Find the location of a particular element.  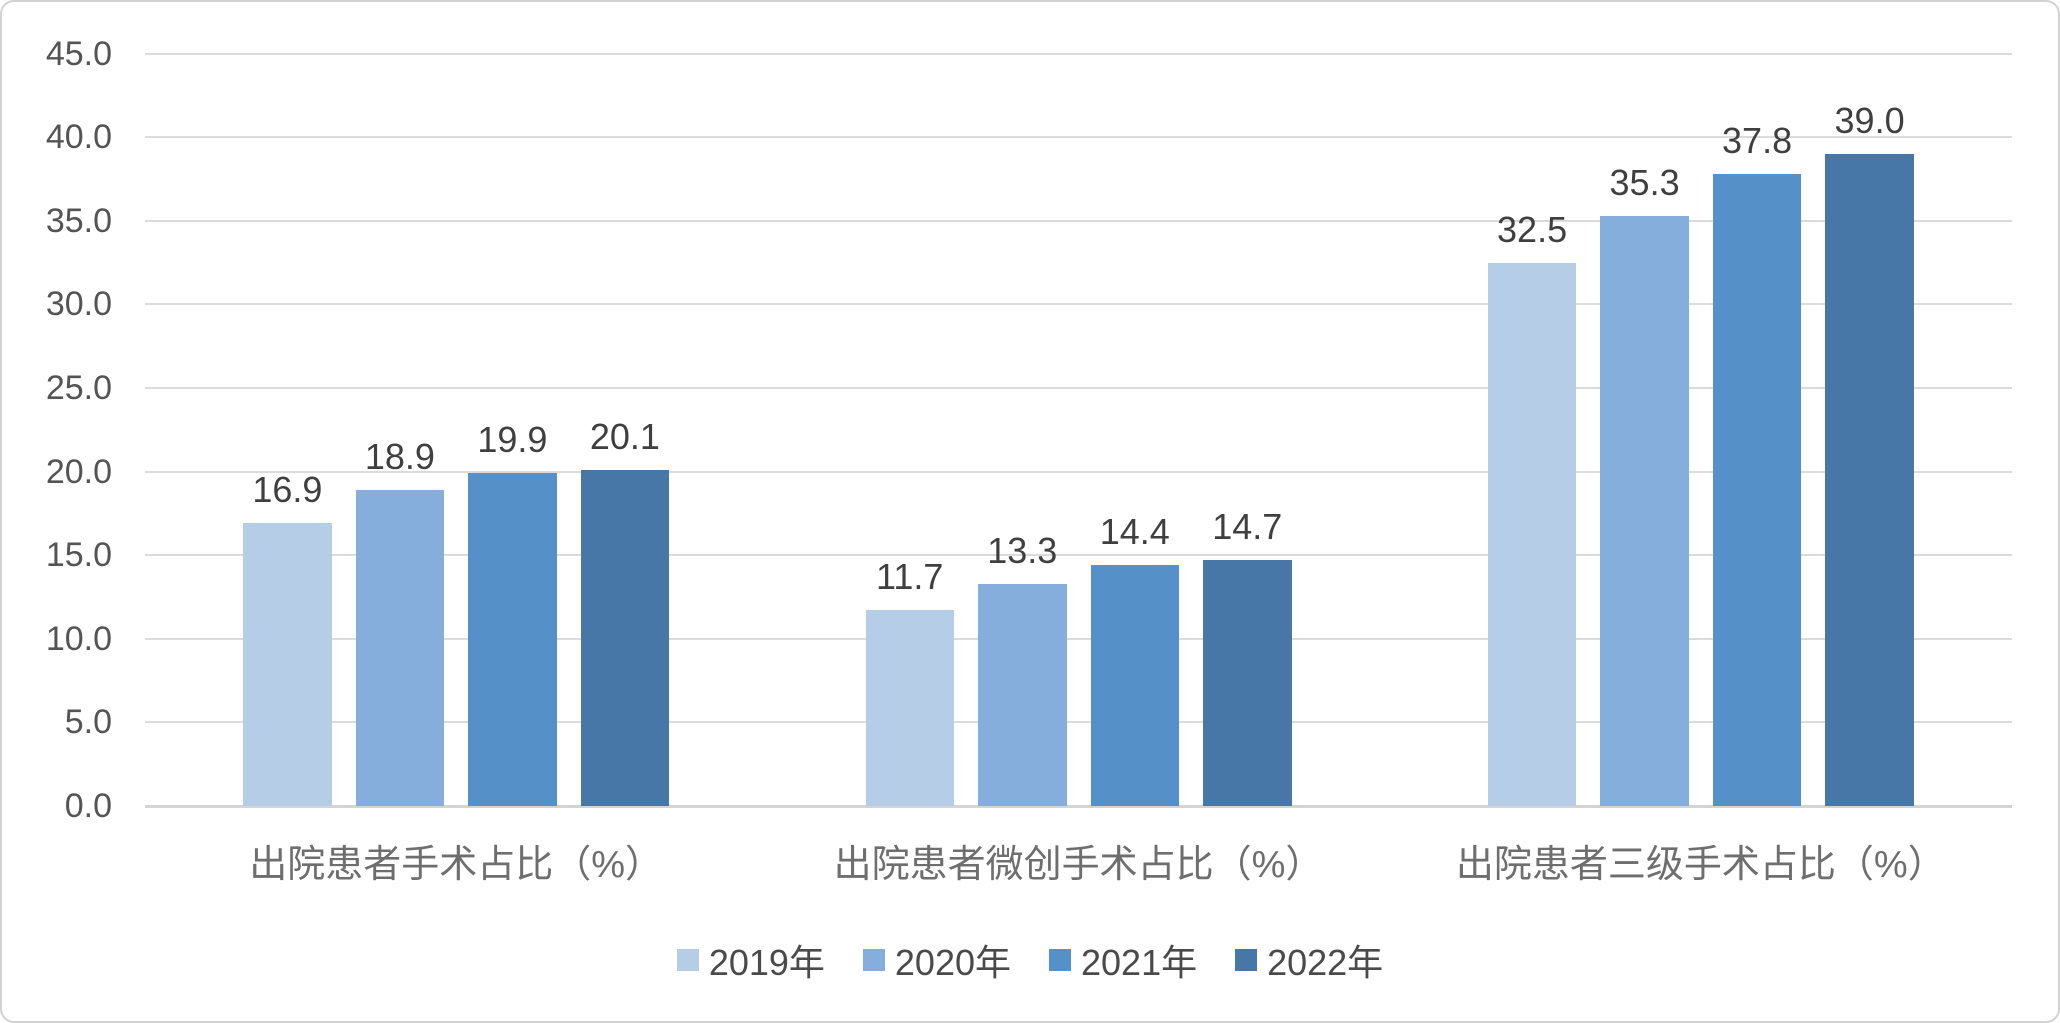

bar-2021年-1 is located at coordinates (512, 639).